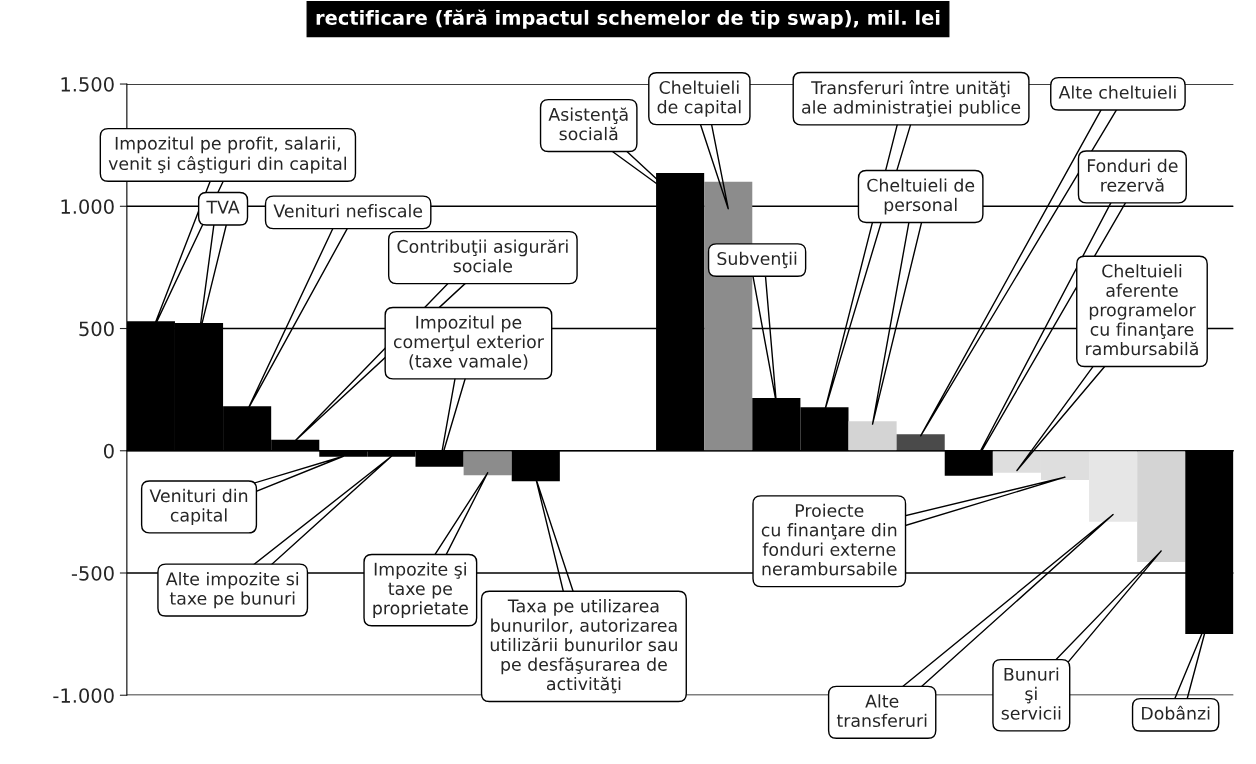 The height and width of the screenshot is (764, 1256). Describe the element at coordinates (699, 98) in the screenshot. I see `annotation: Cheltuieli de capital` at that location.